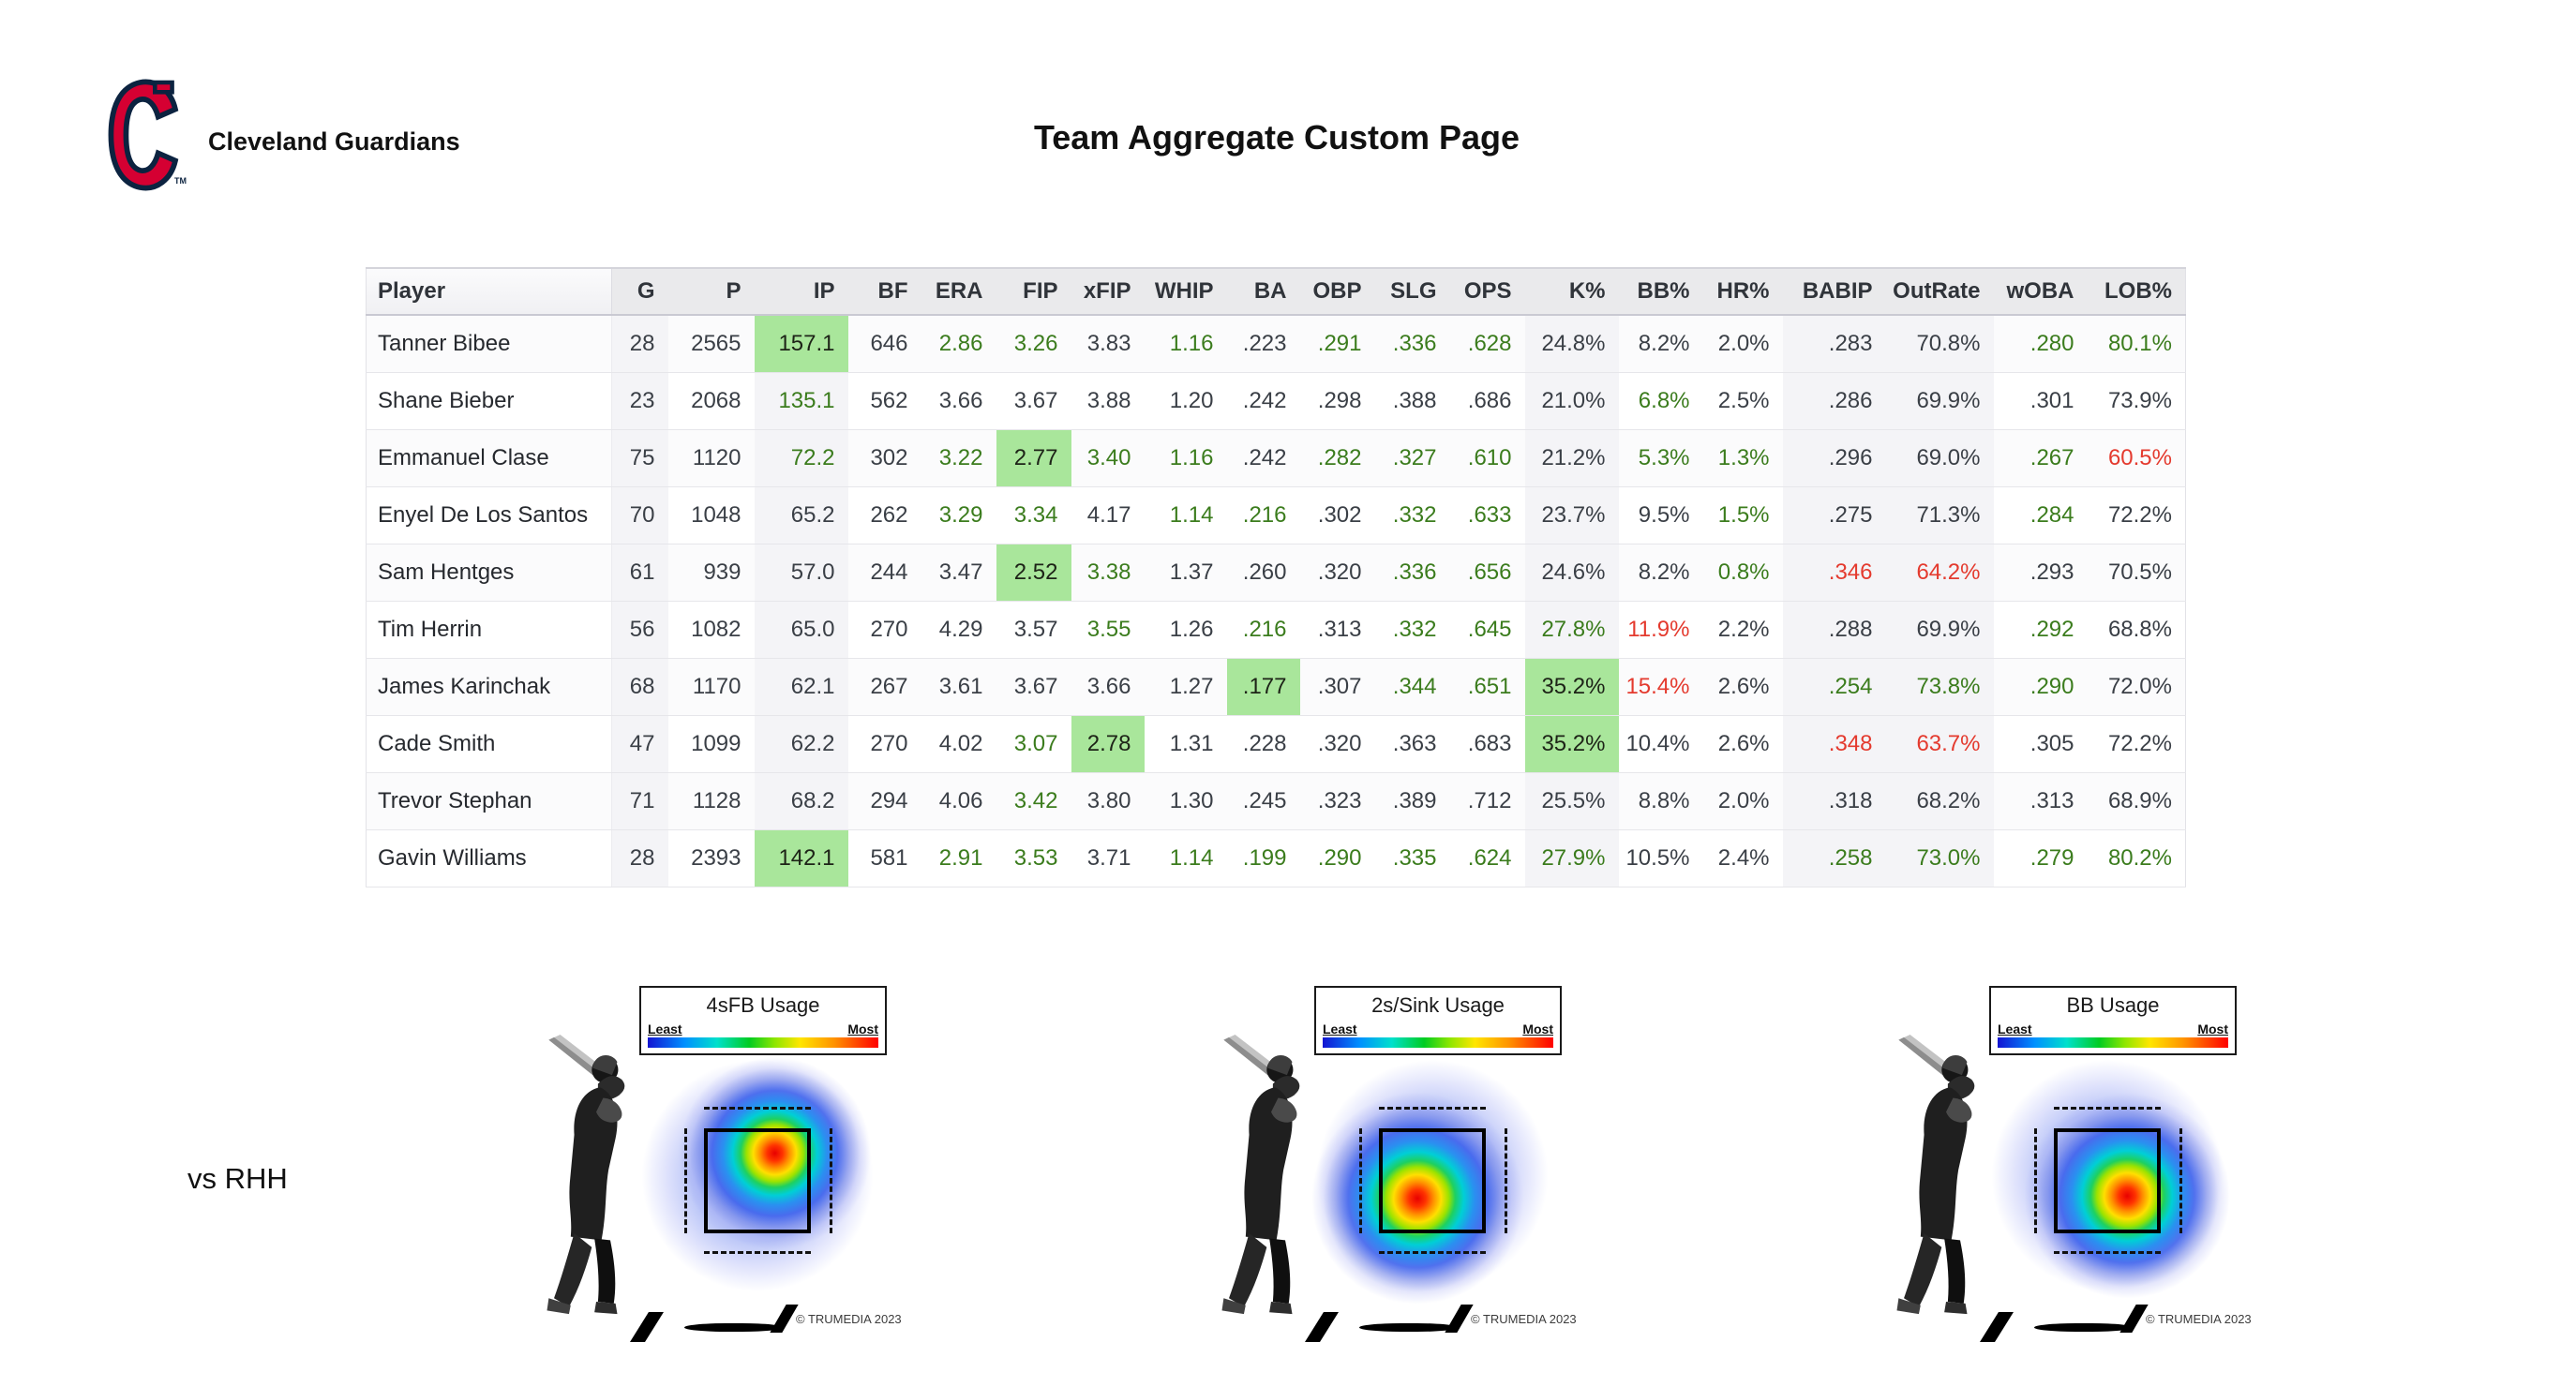  Describe the element at coordinates (1263, 344) in the screenshot. I see `stat-cell: .223` at that location.